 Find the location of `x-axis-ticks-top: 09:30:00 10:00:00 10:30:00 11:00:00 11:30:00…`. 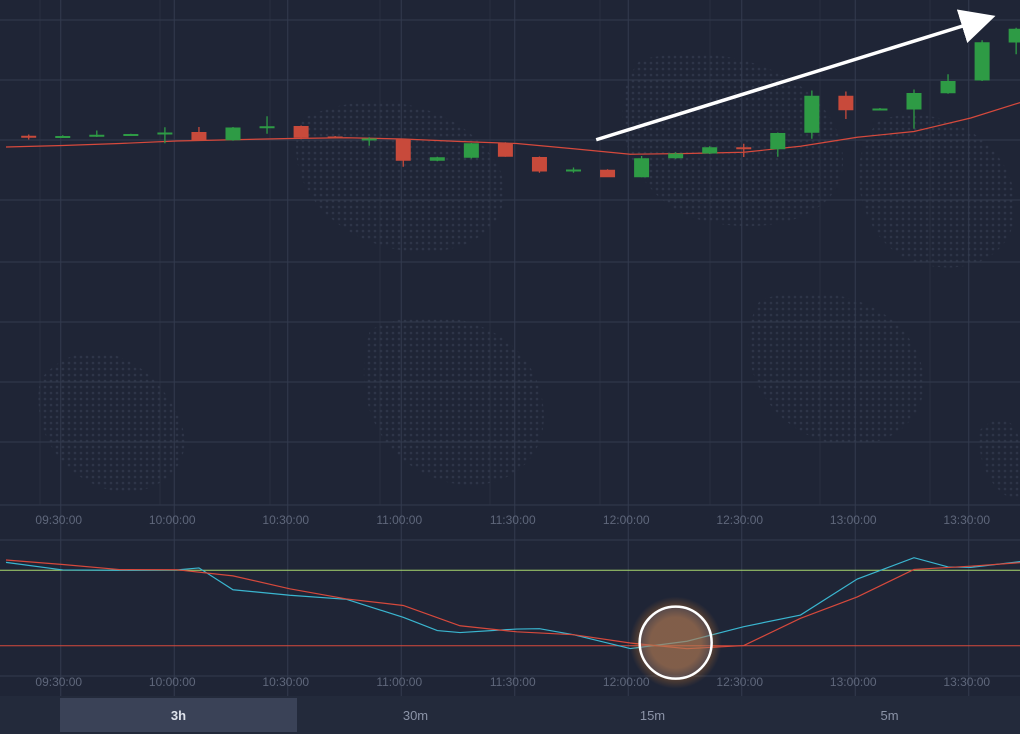

x-axis-ticks-top: 09:30:00 10:00:00 10:30:00 11:00:00 11:30:00… is located at coordinates (512, 520).